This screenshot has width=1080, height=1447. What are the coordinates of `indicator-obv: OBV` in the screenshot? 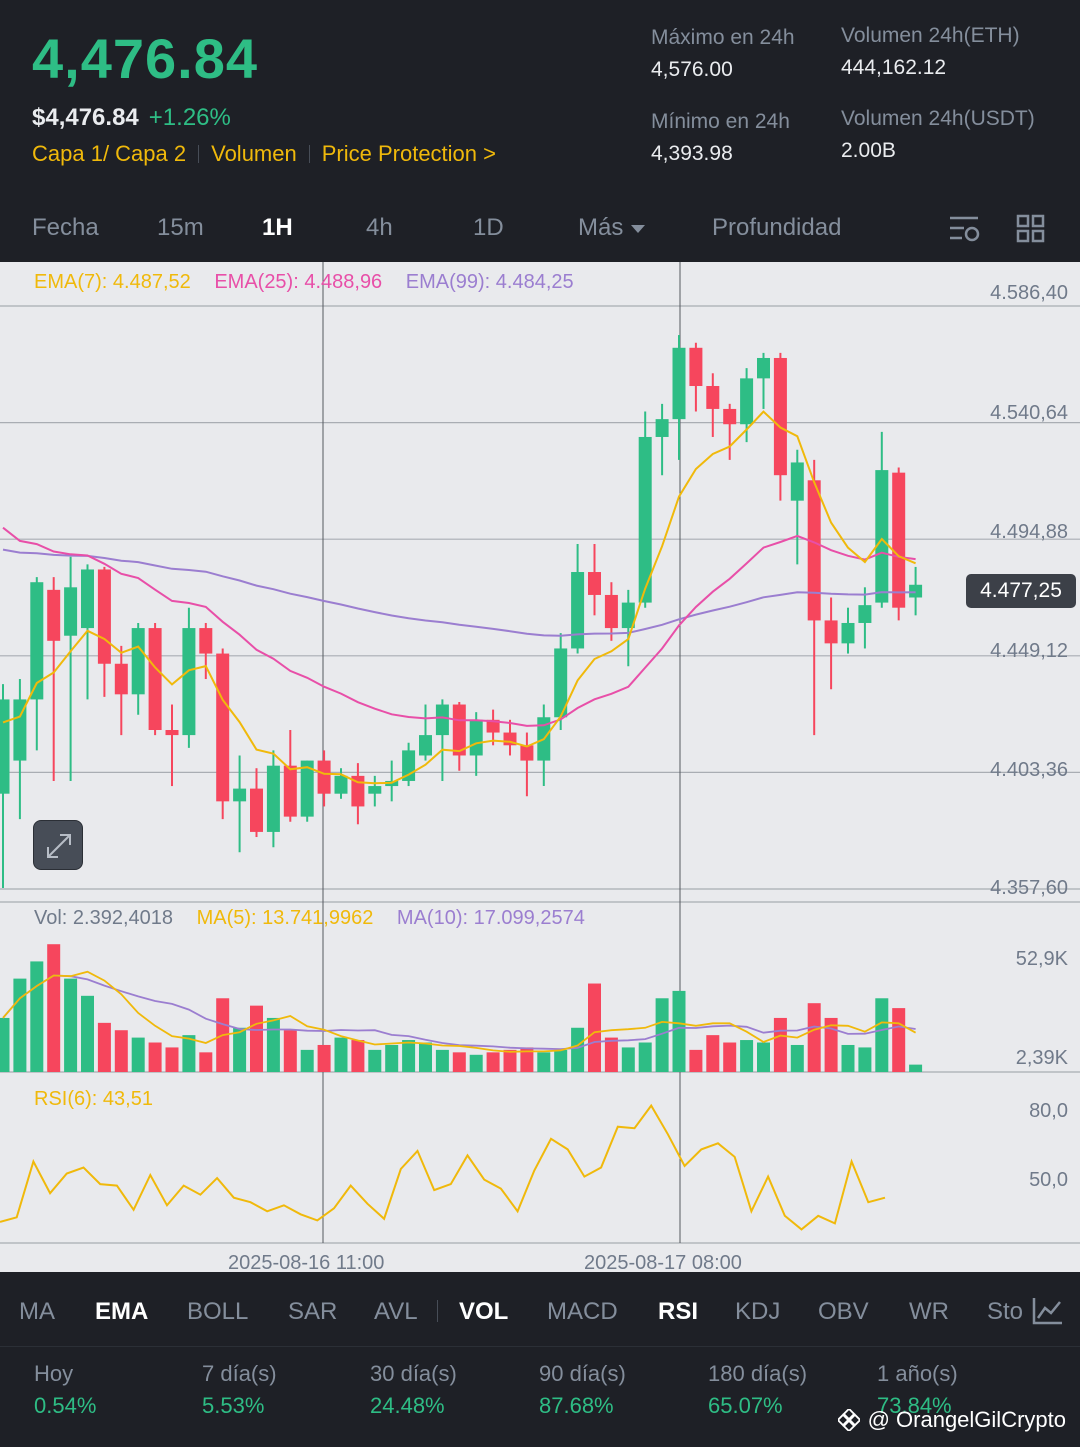 It's located at (843, 1311).